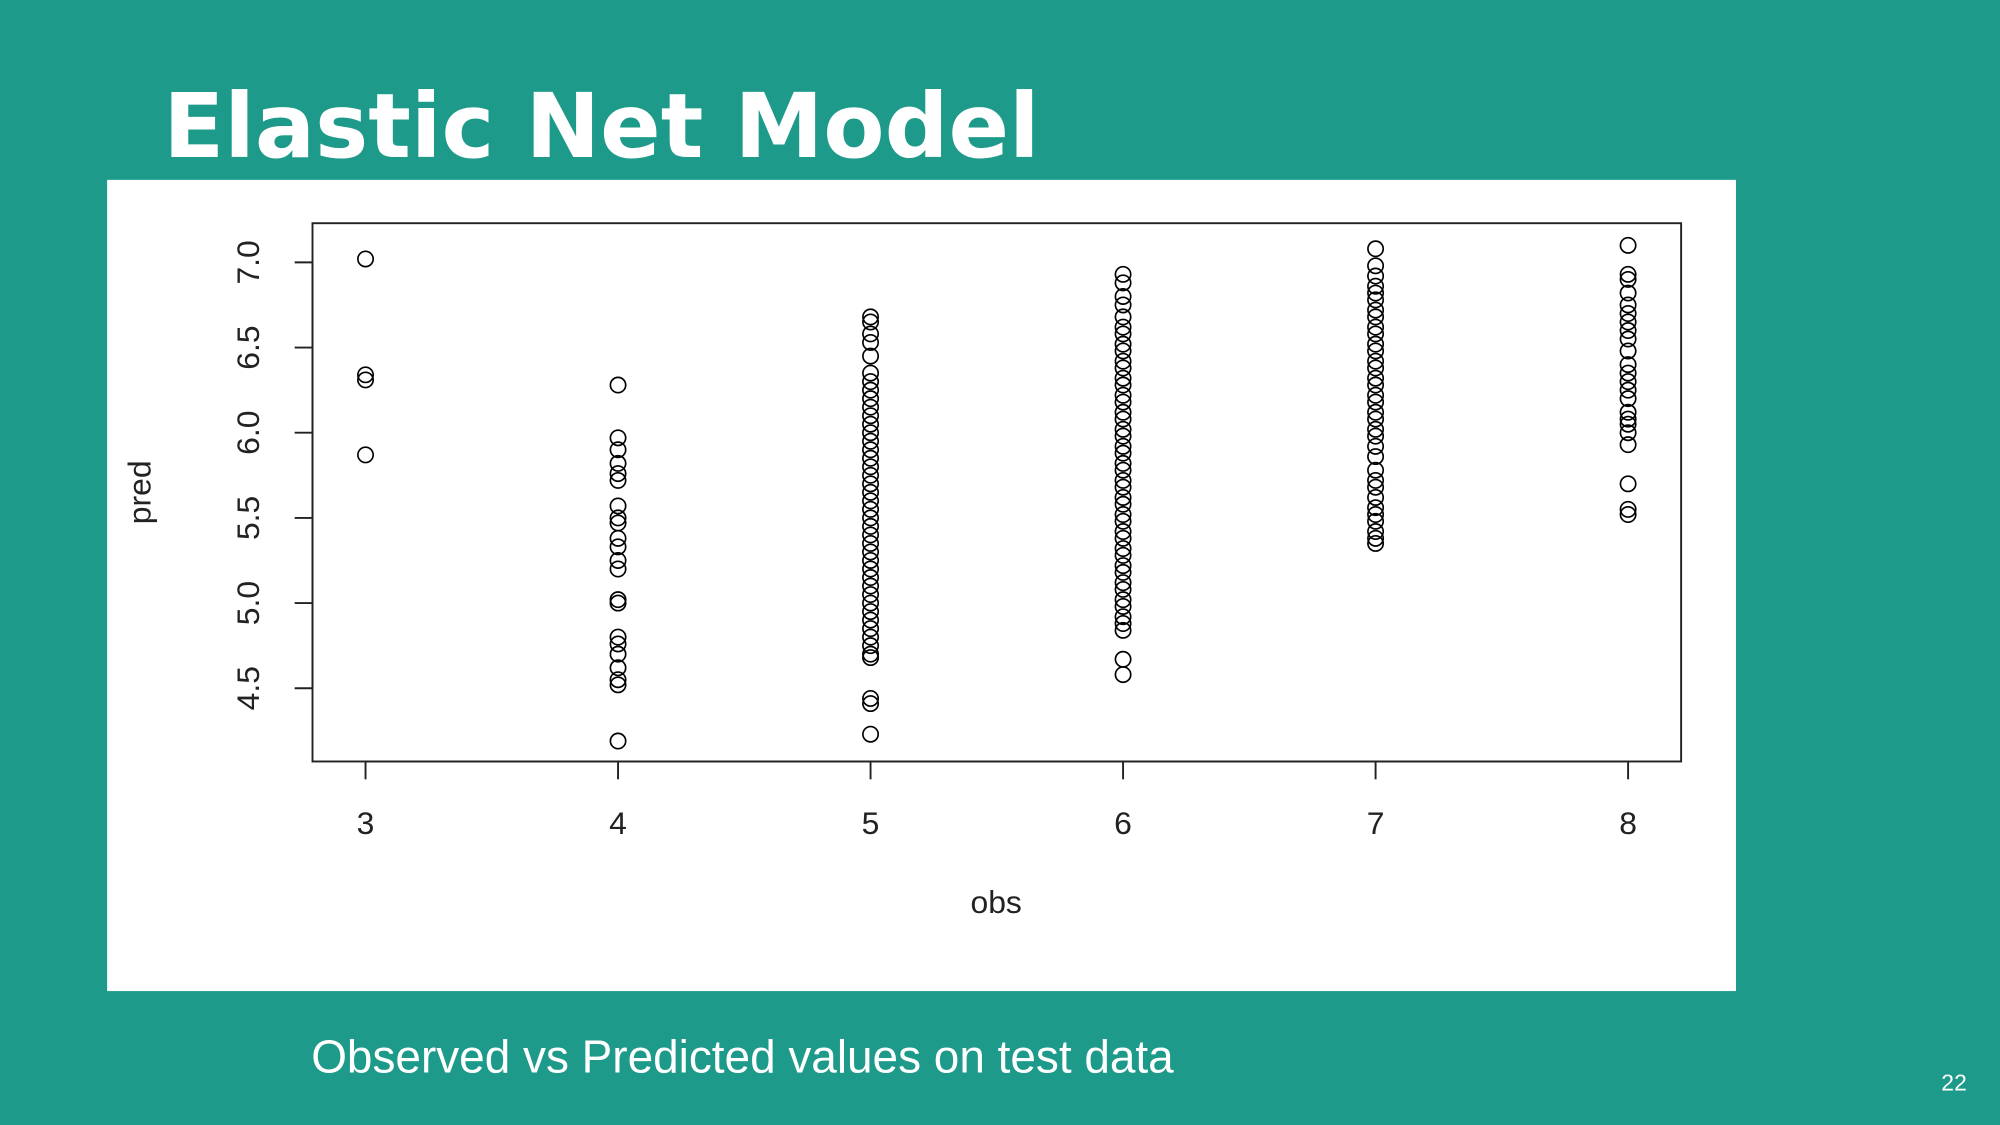 This screenshot has width=2000, height=1125. Describe the element at coordinates (618, 823) in the screenshot. I see `x-tick-label: 4` at that location.